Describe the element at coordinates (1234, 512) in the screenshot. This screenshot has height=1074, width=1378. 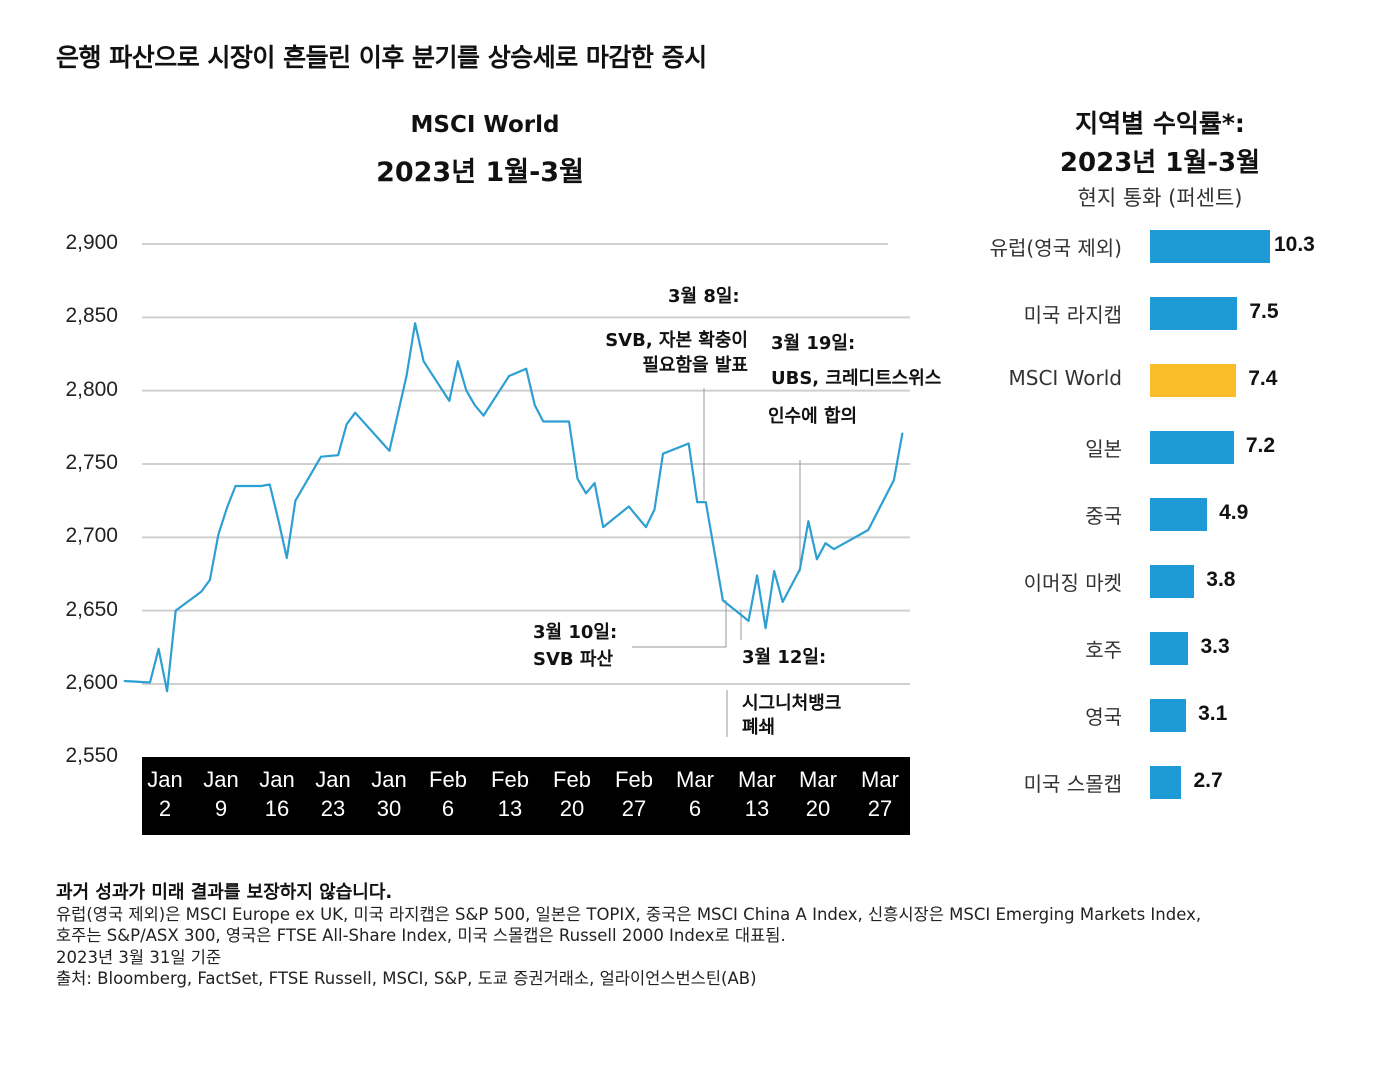
I see `bar-value-label: 4.9` at that location.